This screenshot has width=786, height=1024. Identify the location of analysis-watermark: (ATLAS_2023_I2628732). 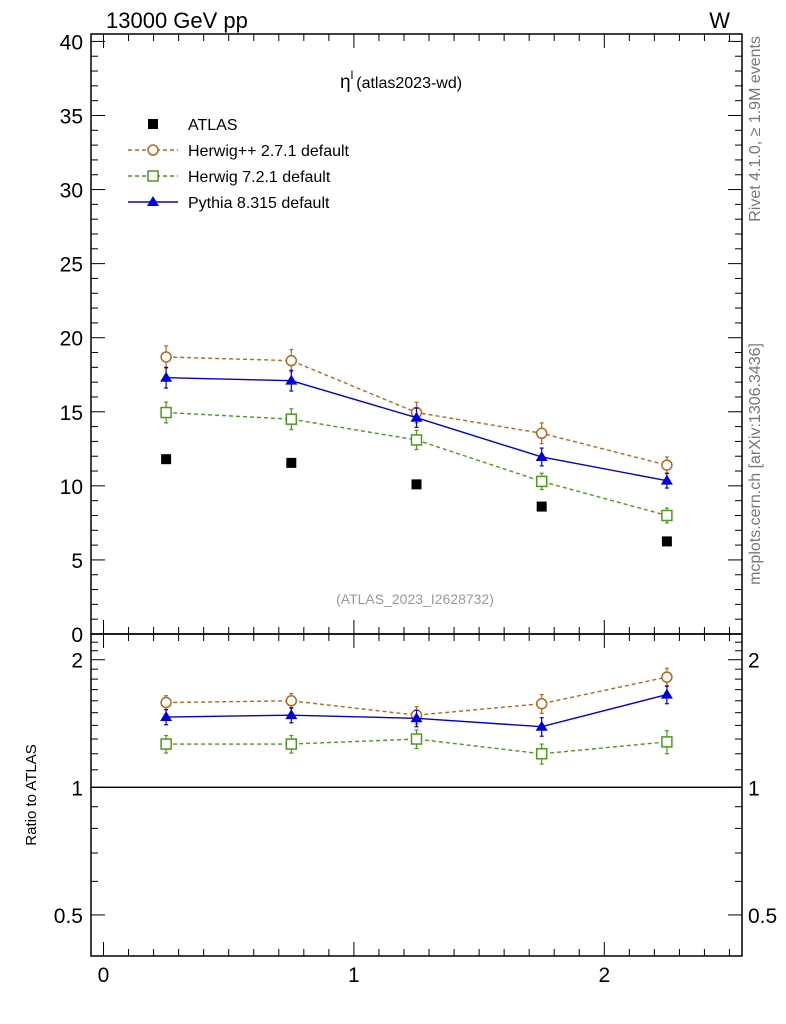
(415, 599).